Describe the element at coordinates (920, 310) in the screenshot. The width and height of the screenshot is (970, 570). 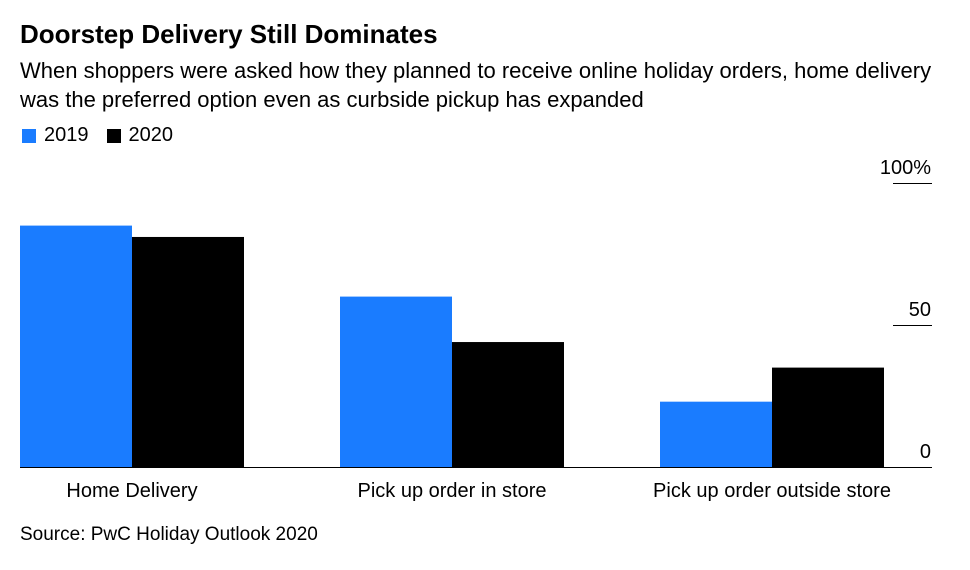
I see `y-tick-label-1: 50` at that location.